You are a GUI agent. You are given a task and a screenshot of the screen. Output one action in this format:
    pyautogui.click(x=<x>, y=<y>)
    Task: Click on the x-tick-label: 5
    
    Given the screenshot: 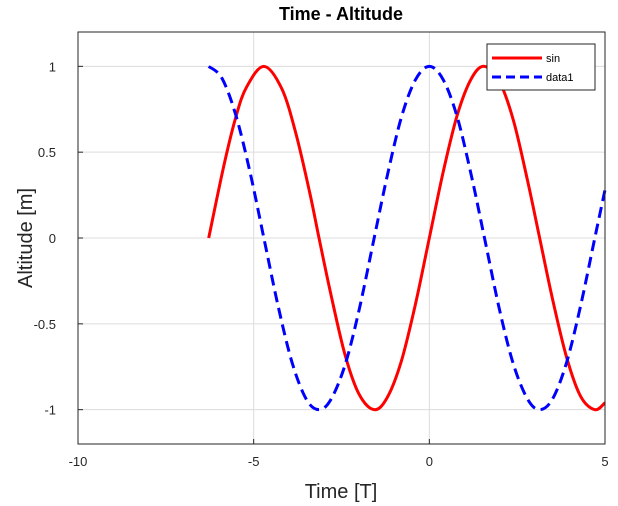 What is the action you would take?
    pyautogui.click(x=604, y=461)
    